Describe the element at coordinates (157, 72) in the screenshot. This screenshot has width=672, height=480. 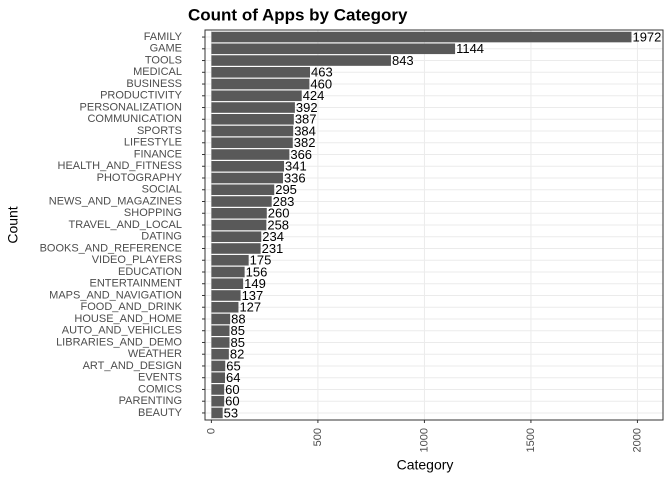
I see `y-tick-label: MEDICAL` at that location.